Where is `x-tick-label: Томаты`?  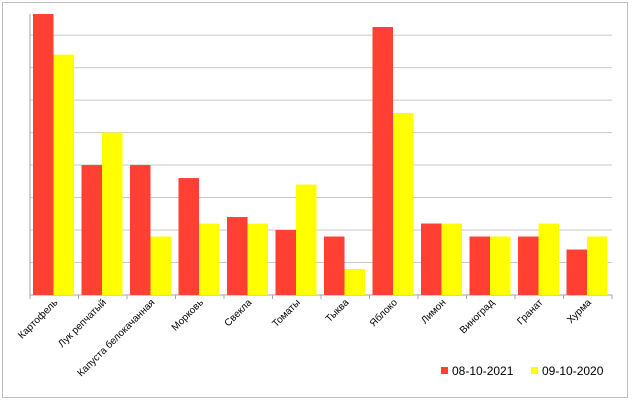
x-tick-label: Томаты is located at coordinates (286, 313).